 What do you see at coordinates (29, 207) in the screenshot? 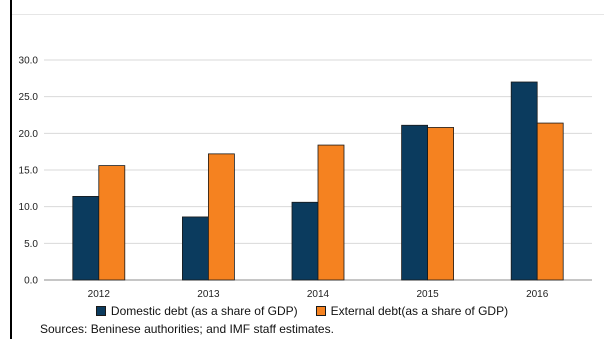
I see `y-tick-label: 10.0` at bounding box center [29, 207].